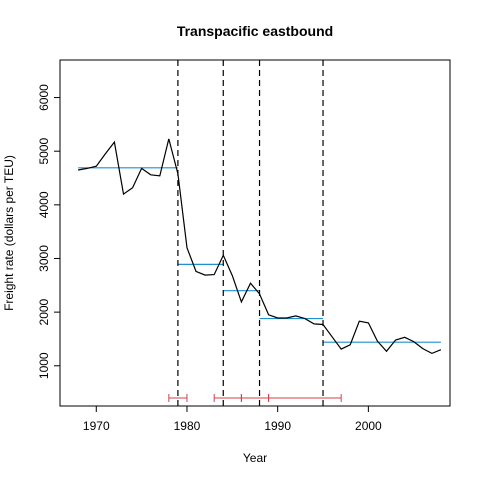 This screenshot has height=480, width=480. What do you see at coordinates (44, 365) in the screenshot?
I see `y-tick-label: 1000` at bounding box center [44, 365].